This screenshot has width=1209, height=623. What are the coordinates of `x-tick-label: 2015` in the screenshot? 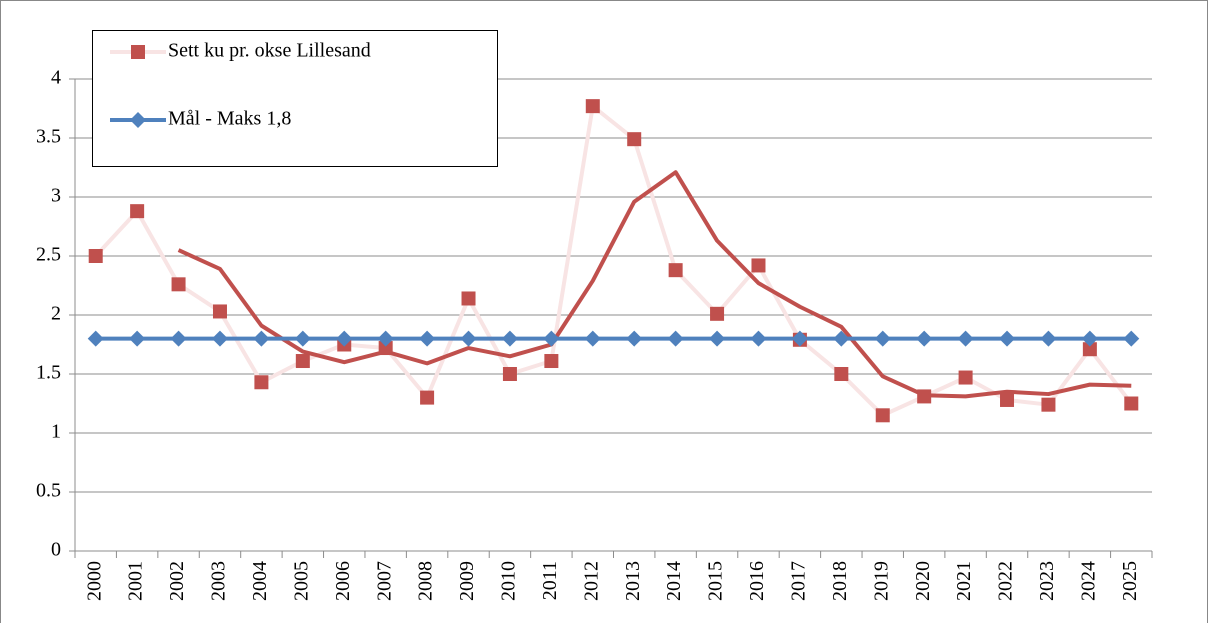 It's located at (716, 581).